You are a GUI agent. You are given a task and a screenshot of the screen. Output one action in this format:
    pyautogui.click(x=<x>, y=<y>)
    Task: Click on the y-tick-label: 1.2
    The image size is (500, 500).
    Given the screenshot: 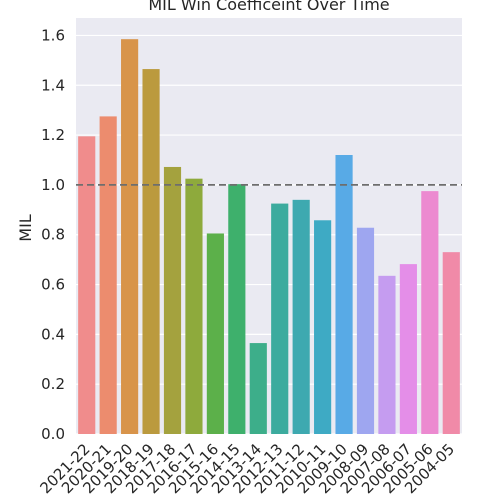 What is the action you would take?
    pyautogui.click(x=53, y=135)
    